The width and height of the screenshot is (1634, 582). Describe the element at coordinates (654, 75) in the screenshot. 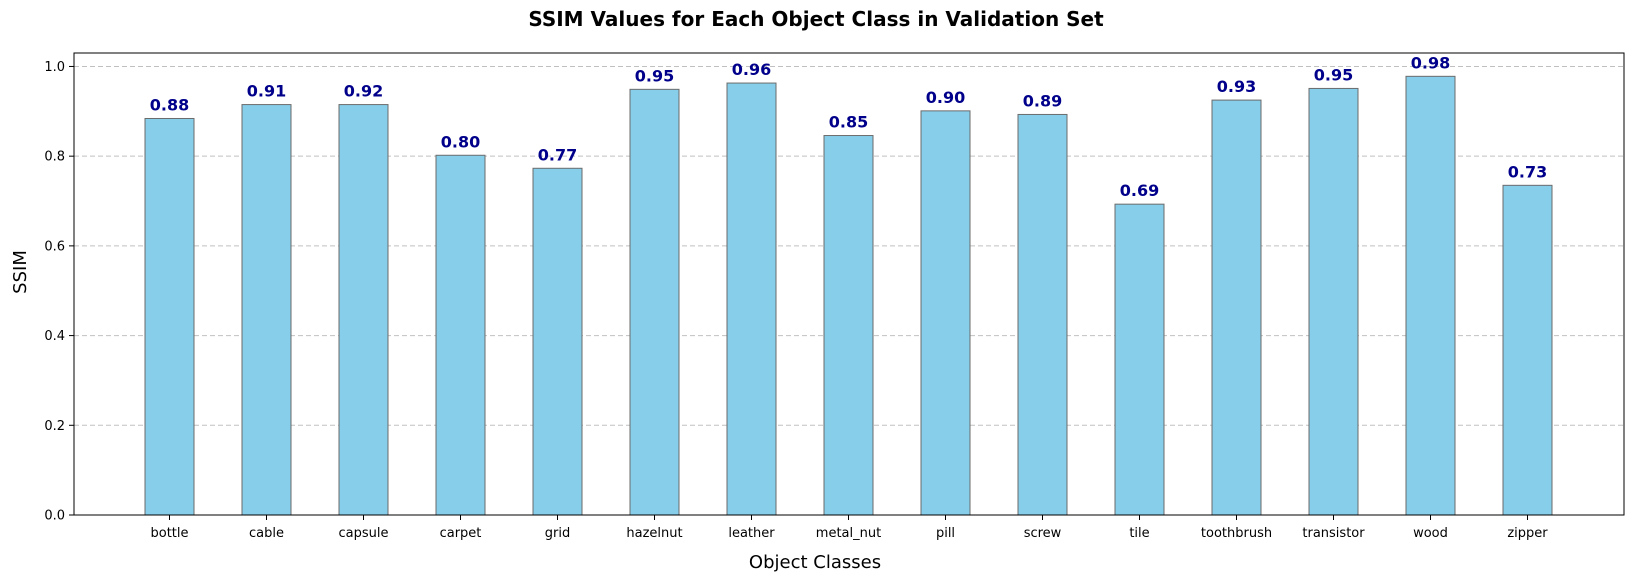

I see `value-label-hazelnut: 0.95` at that location.